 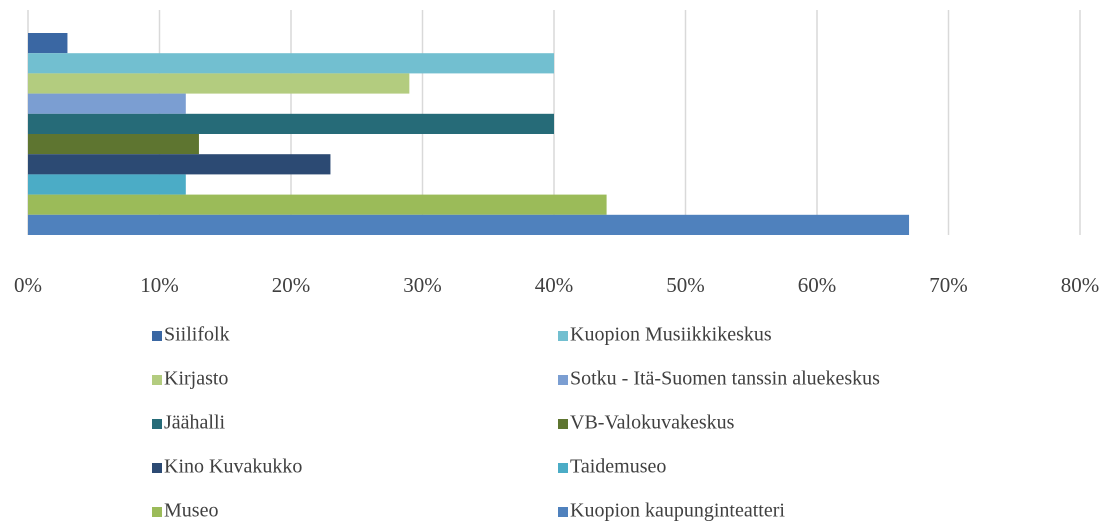 What do you see at coordinates (196, 379) in the screenshot?
I see `legend-label: Kirjasto` at bounding box center [196, 379].